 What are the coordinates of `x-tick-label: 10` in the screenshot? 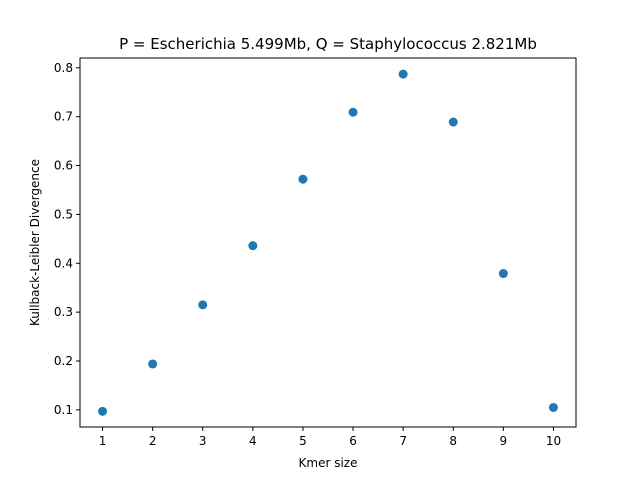 It's located at (553, 441).